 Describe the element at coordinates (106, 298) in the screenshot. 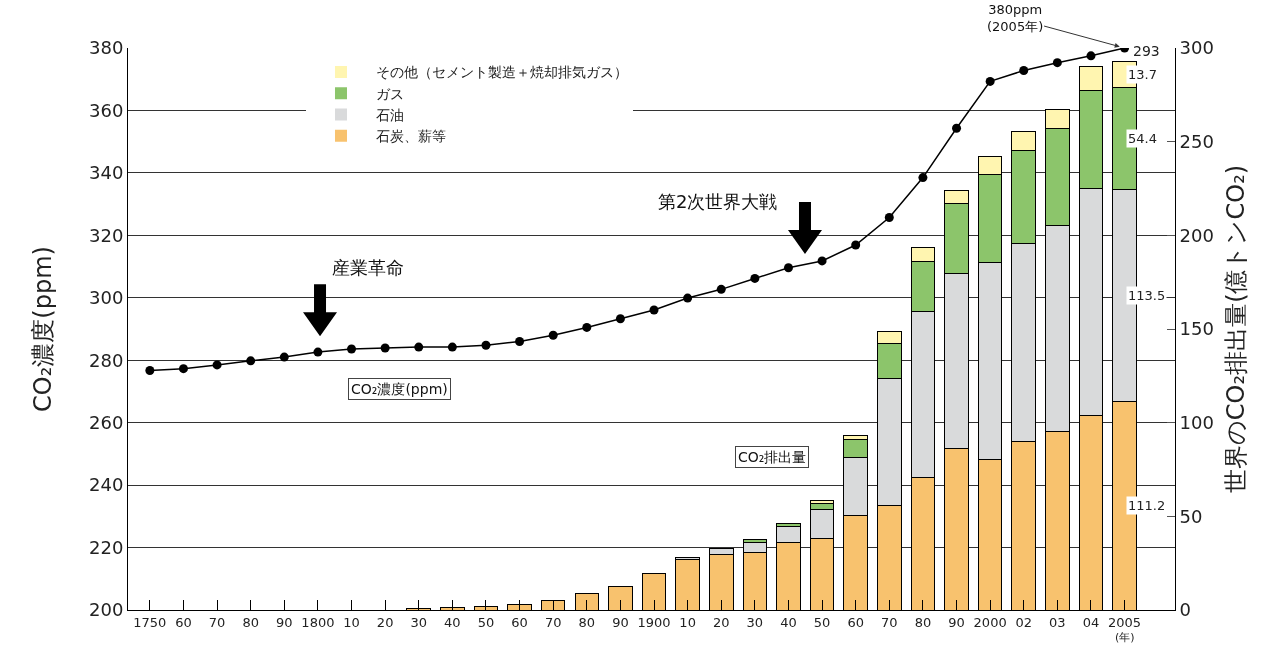

I see `y-tick-label: 300` at that location.